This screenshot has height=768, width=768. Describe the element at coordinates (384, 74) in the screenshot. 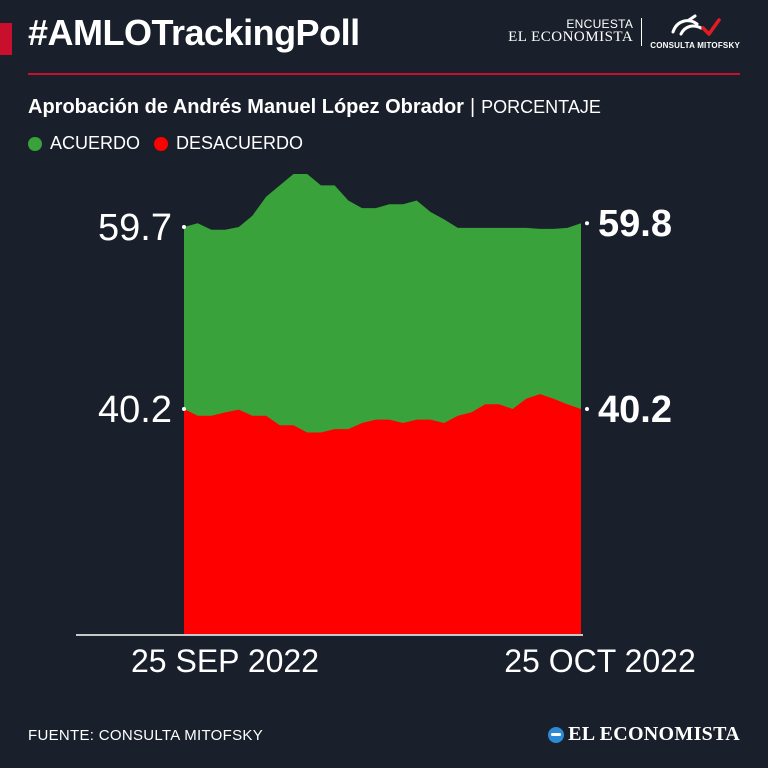

I see `header-divider` at that location.